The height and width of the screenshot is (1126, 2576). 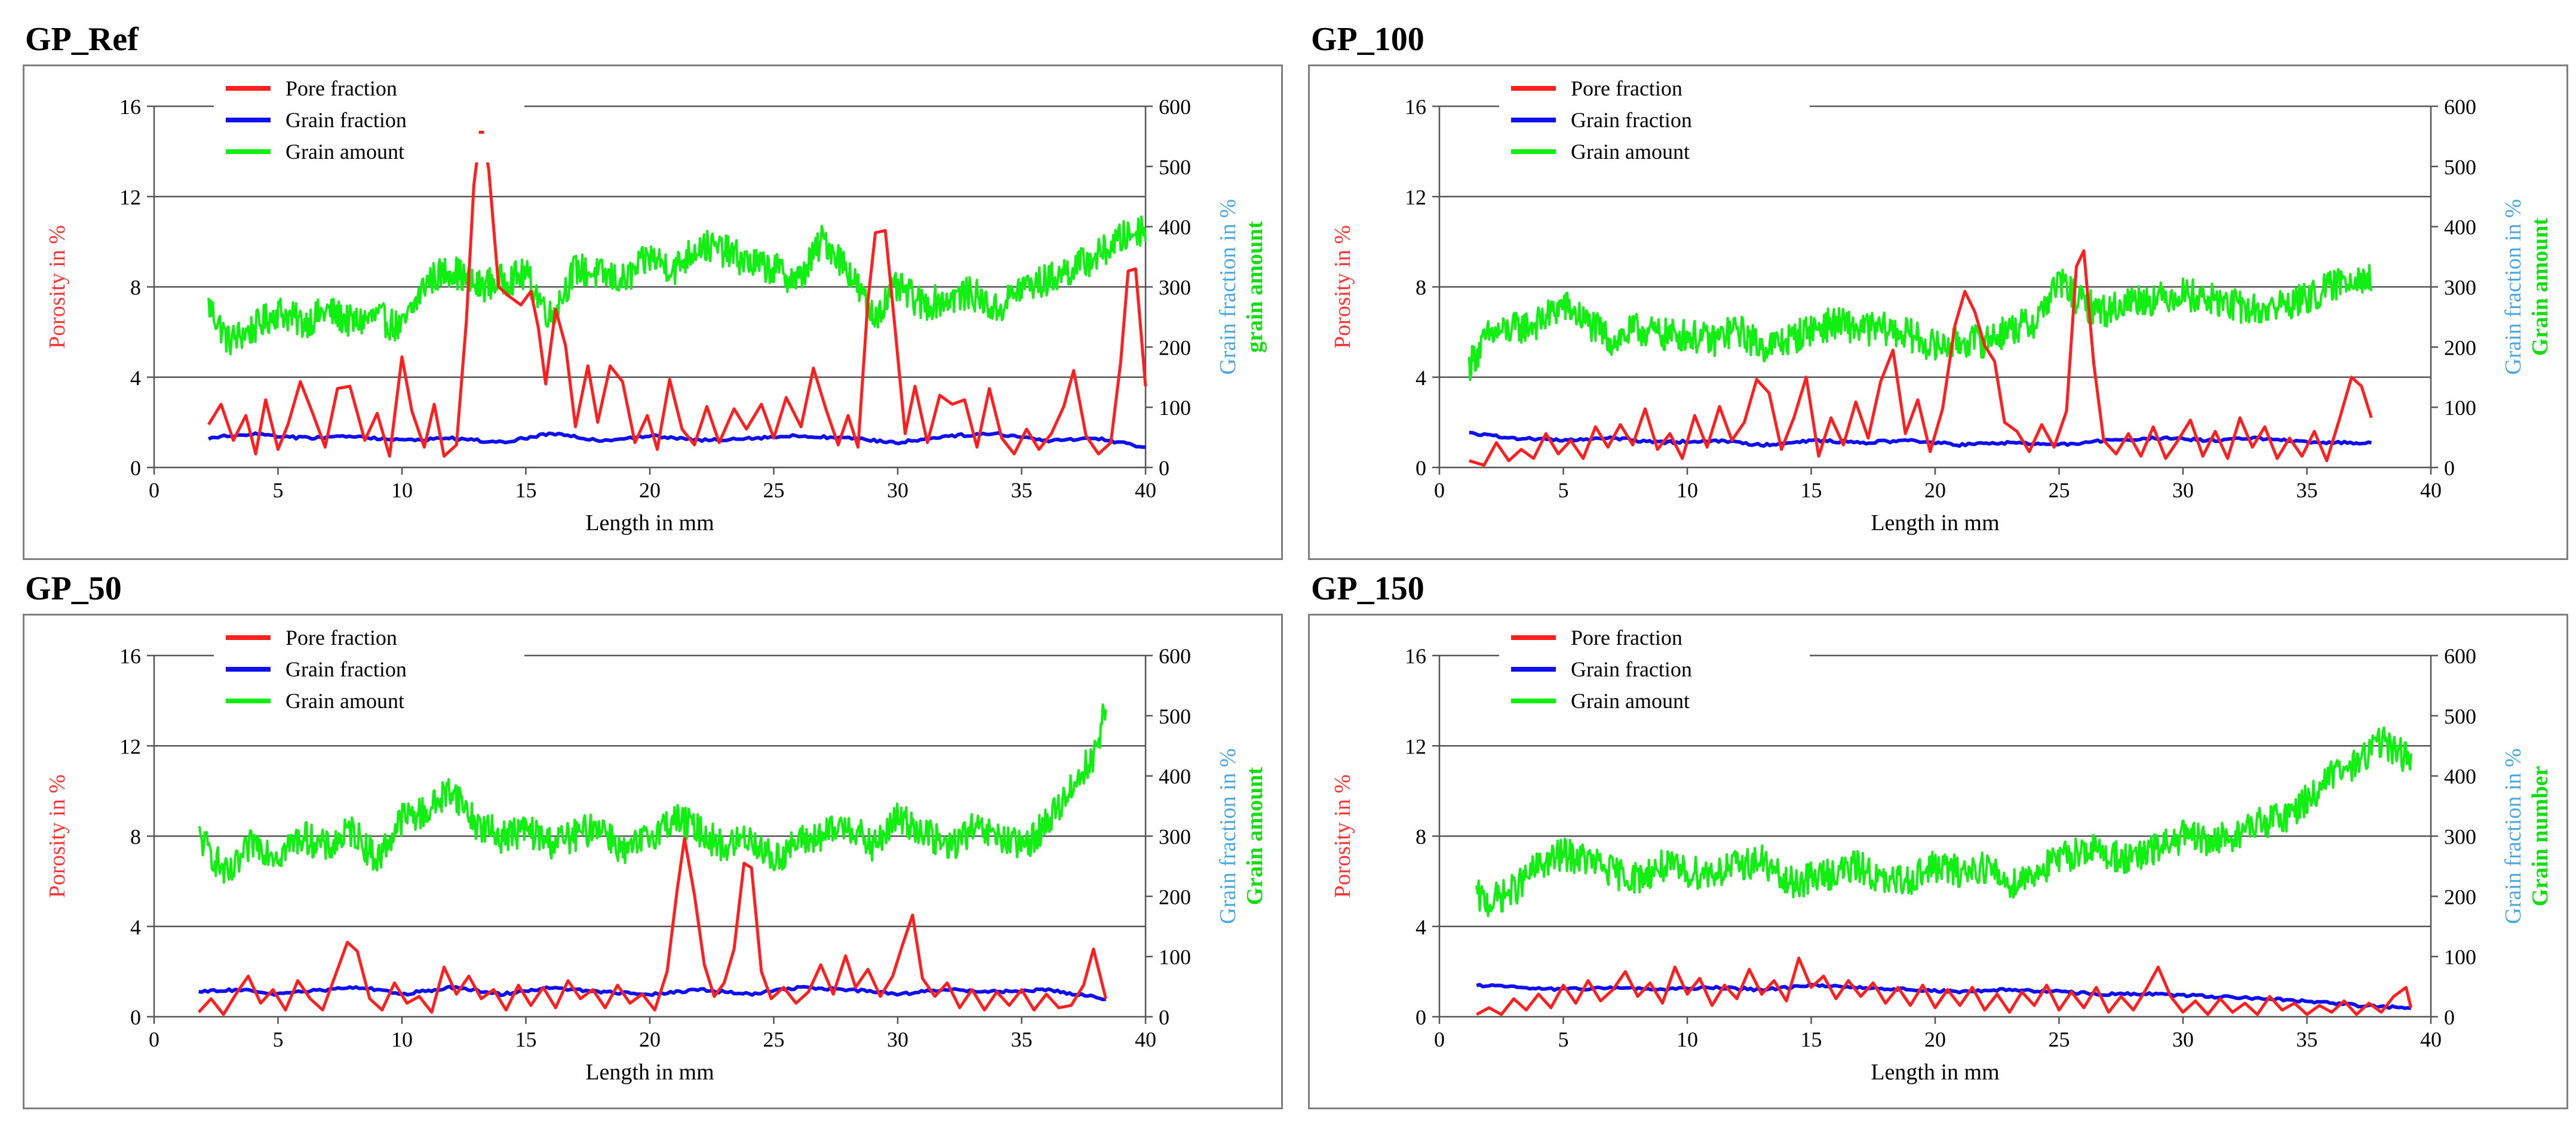 I want to click on series-grain-fraction, so click(x=653, y=993).